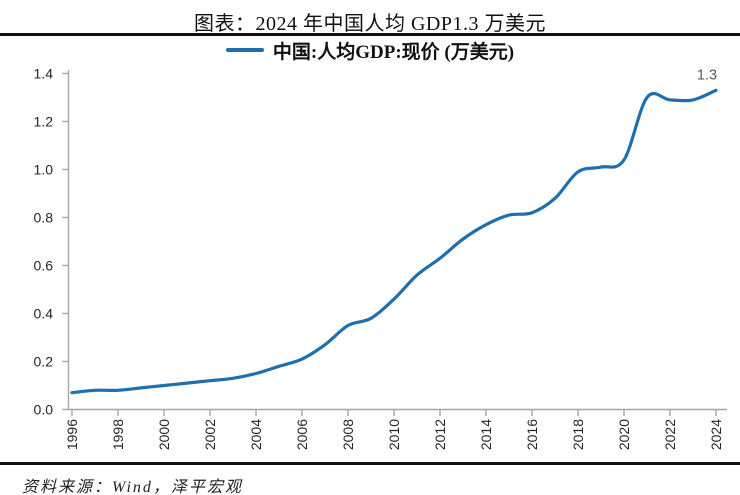 The image size is (740, 495). What do you see at coordinates (369, 24) in the screenshot?
I see `chart-title: 图表：2024 年中国人均 GDP1.3 万美元` at bounding box center [369, 24].